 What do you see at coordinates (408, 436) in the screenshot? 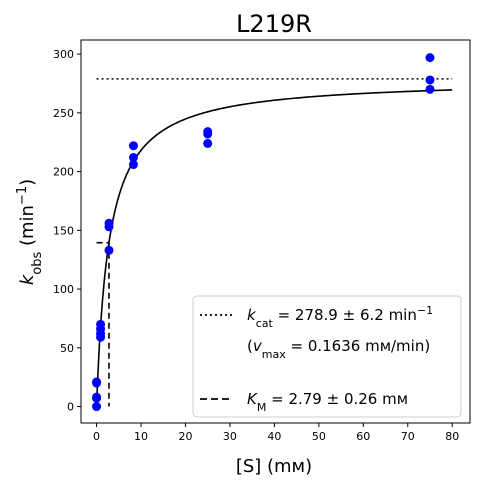
I see `x-tick-label: 70` at bounding box center [408, 436].